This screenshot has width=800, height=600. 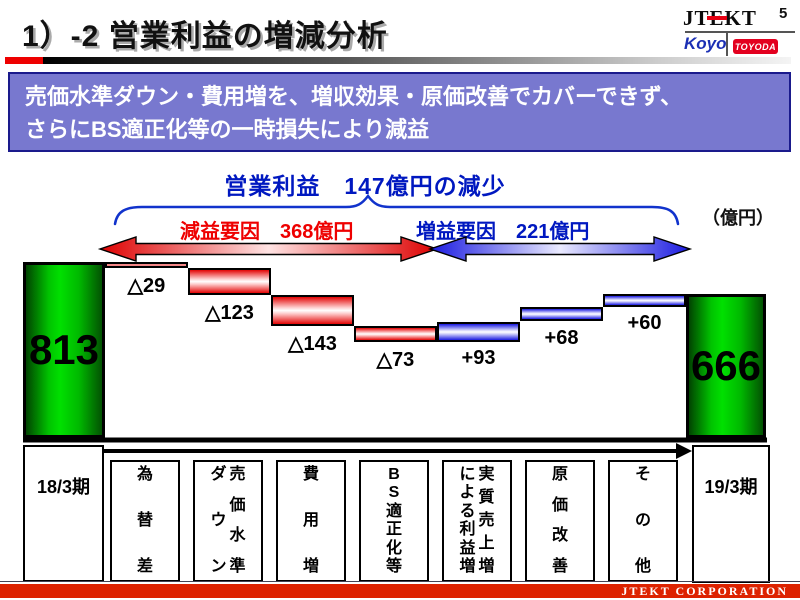 What do you see at coordinates (783, 13) in the screenshot?
I see `page-number: 5` at bounding box center [783, 13].